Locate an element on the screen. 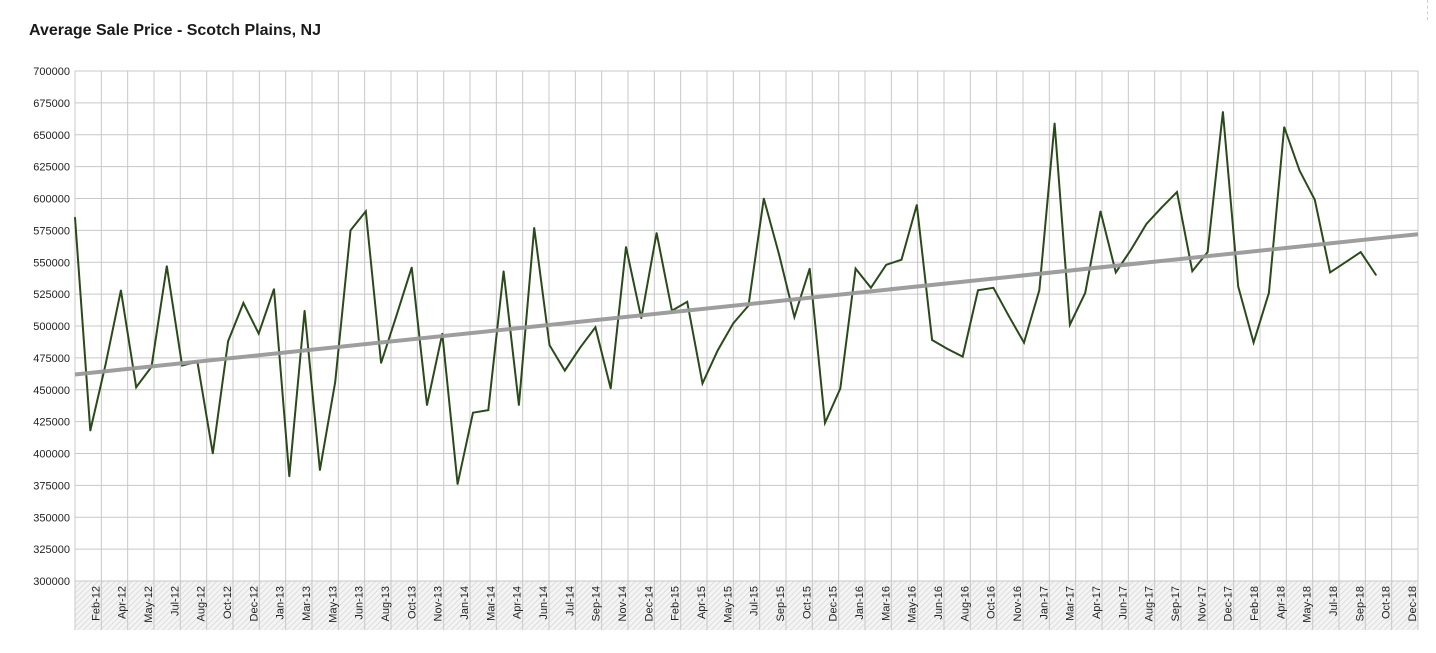 This screenshot has height=653, width=1436. x-tick-label: Aug-17 is located at coordinates (1150, 603).